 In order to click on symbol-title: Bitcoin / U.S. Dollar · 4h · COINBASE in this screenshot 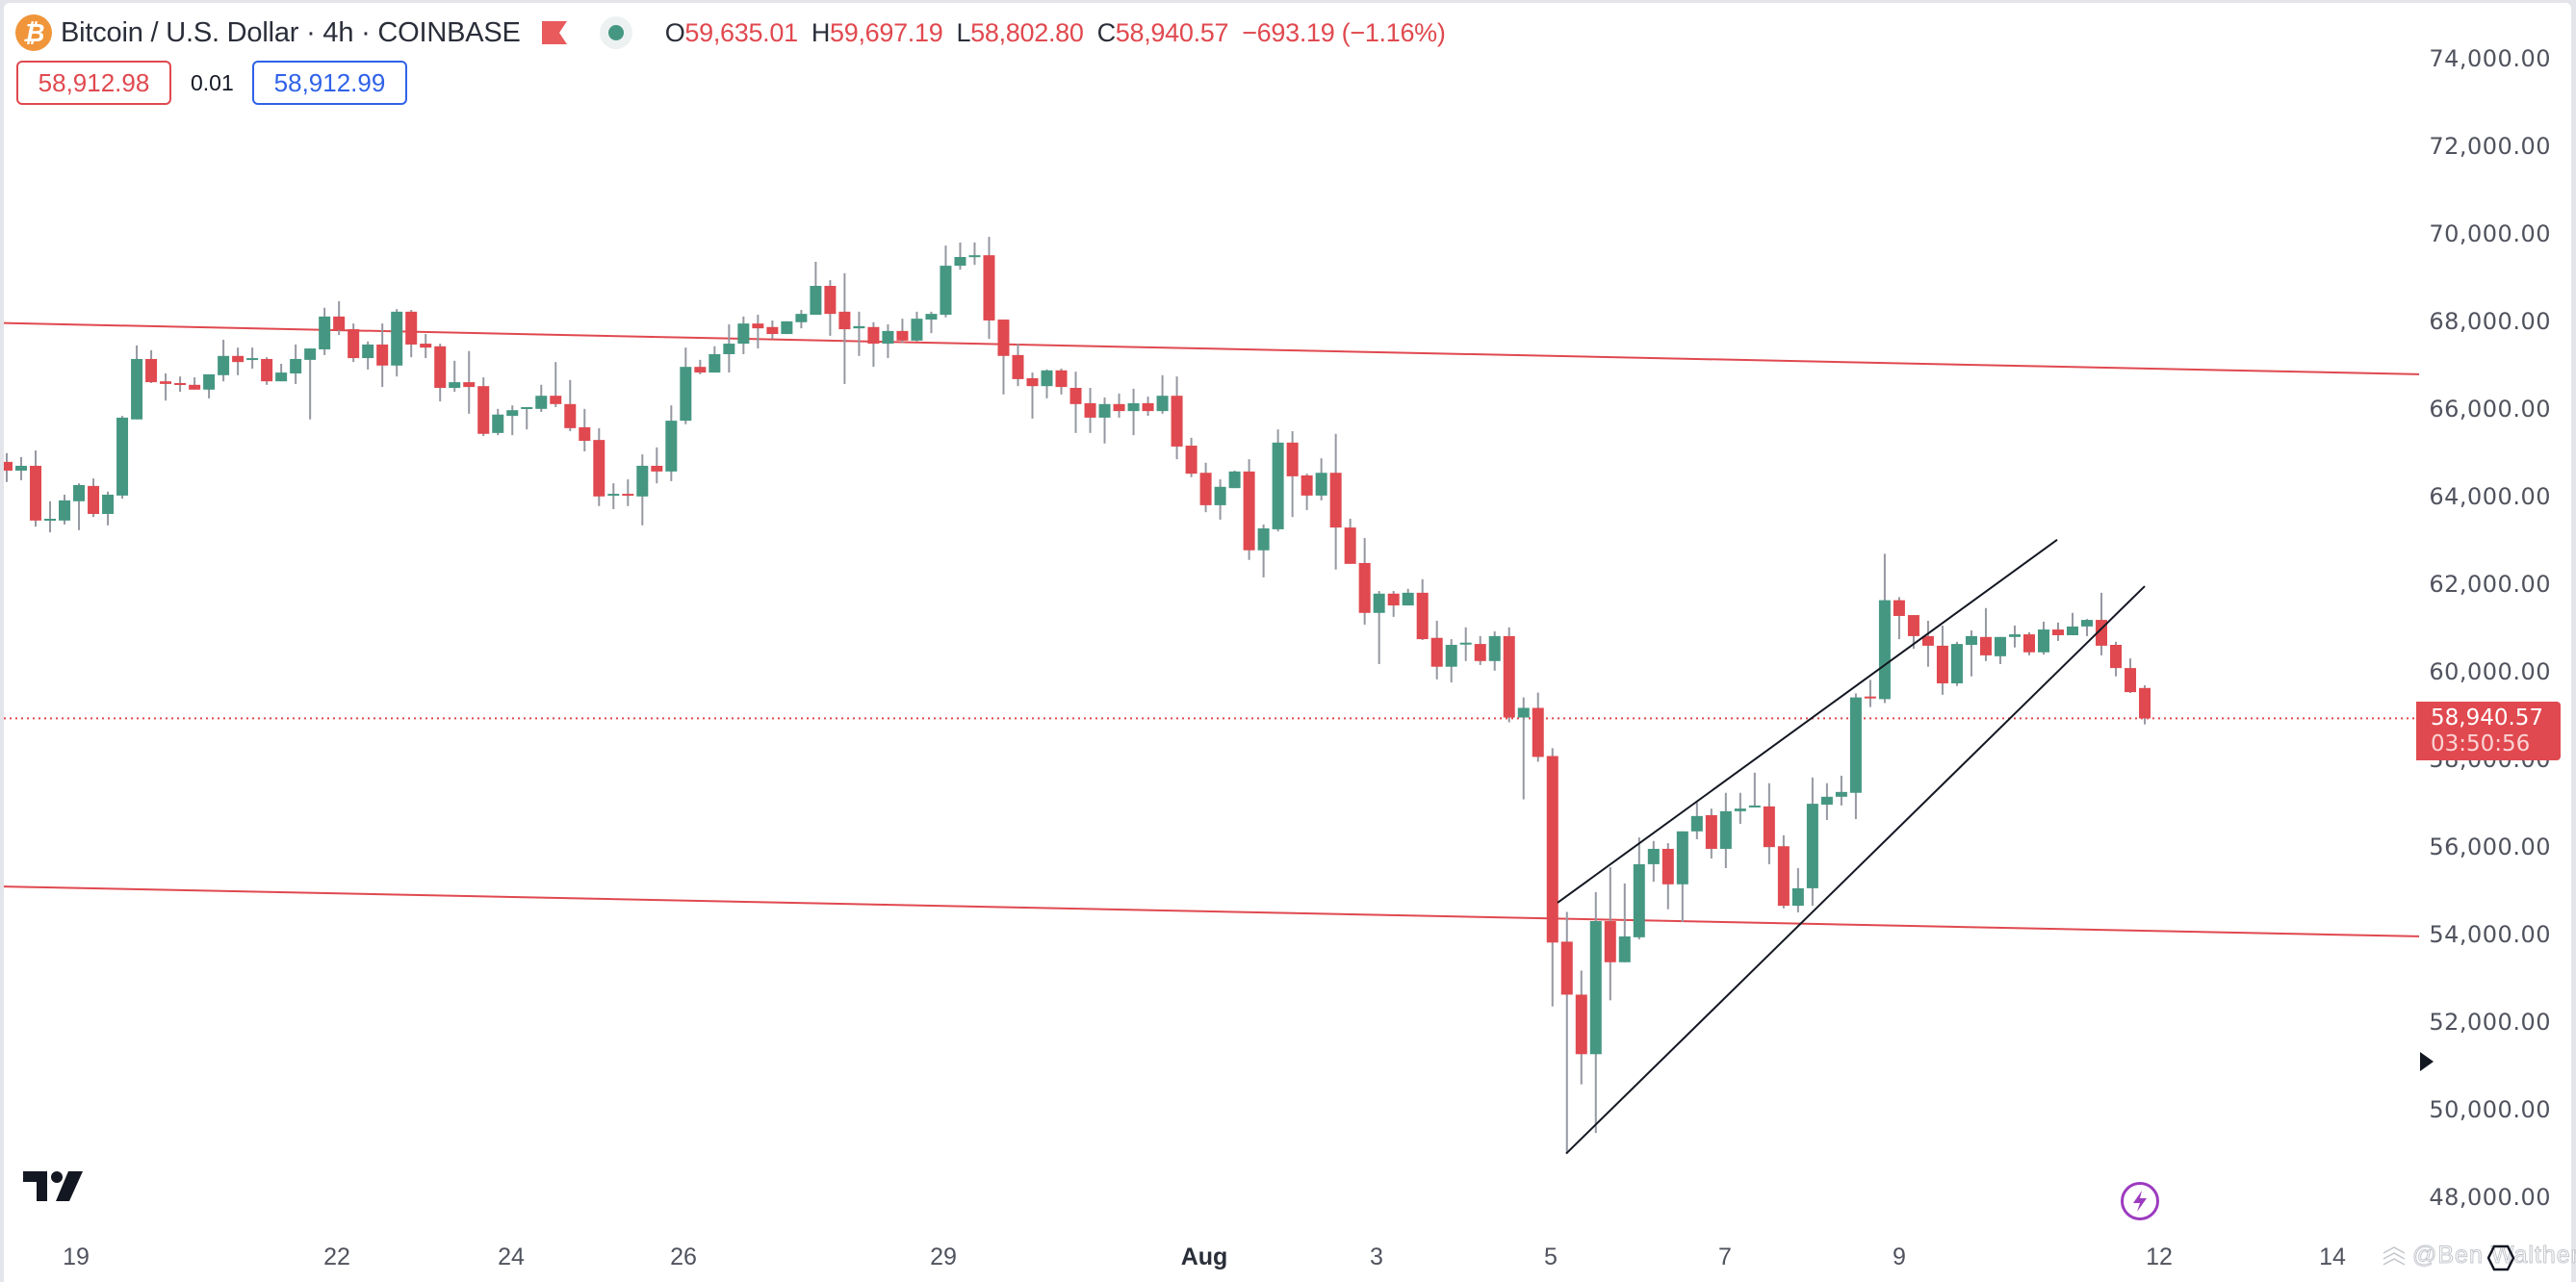, I will do `click(291, 32)`.